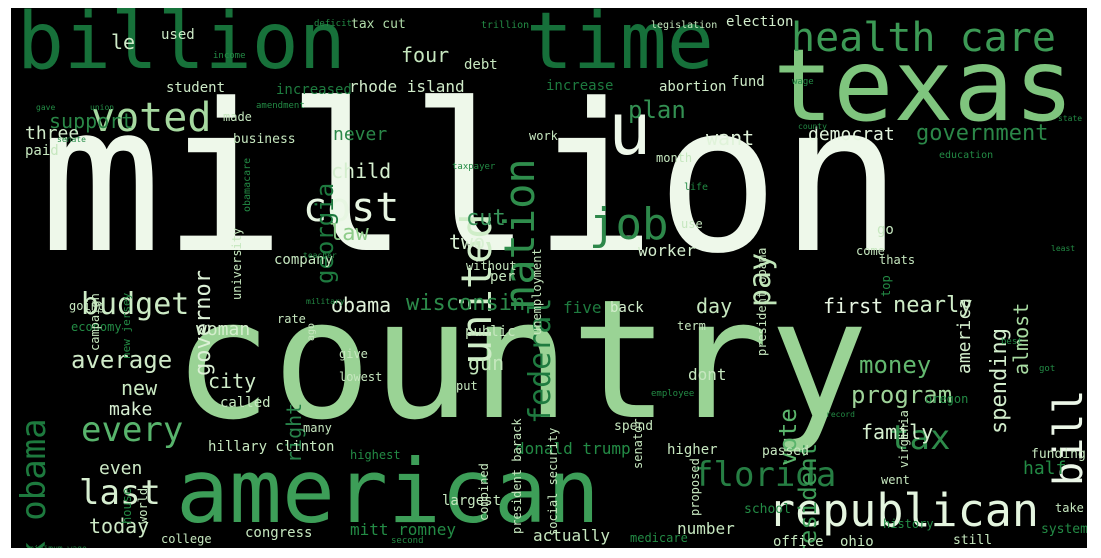 The height and width of the screenshot is (558, 1101). Describe the element at coordinates (895, 480) in the screenshot. I see `word-went: went` at that location.